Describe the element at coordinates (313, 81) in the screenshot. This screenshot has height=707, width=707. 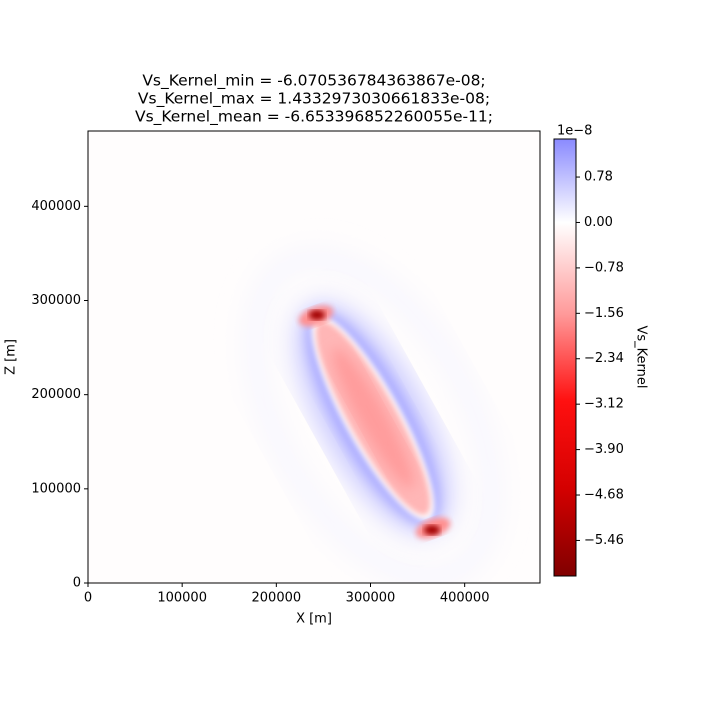
I see `title-line: Vs_Kernel_min = -6.070536784363867e-08;` at that location.